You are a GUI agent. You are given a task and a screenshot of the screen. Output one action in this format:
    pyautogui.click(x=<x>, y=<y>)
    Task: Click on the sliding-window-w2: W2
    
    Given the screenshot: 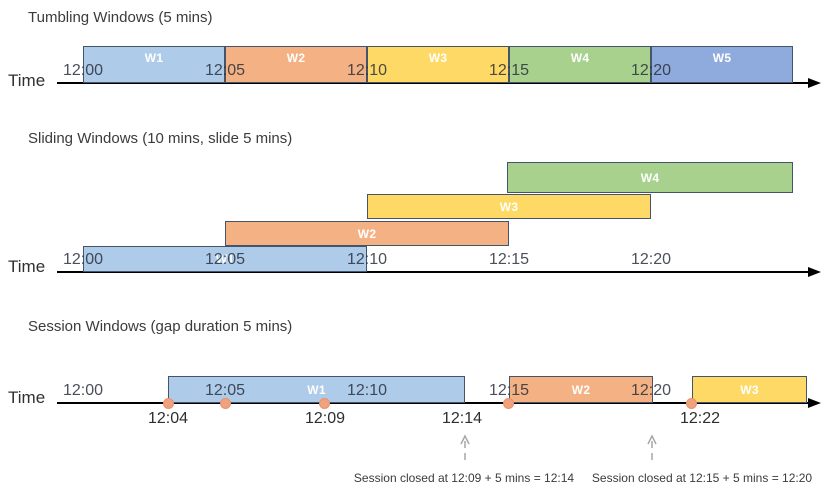 What is the action you would take?
    pyautogui.click(x=367, y=233)
    